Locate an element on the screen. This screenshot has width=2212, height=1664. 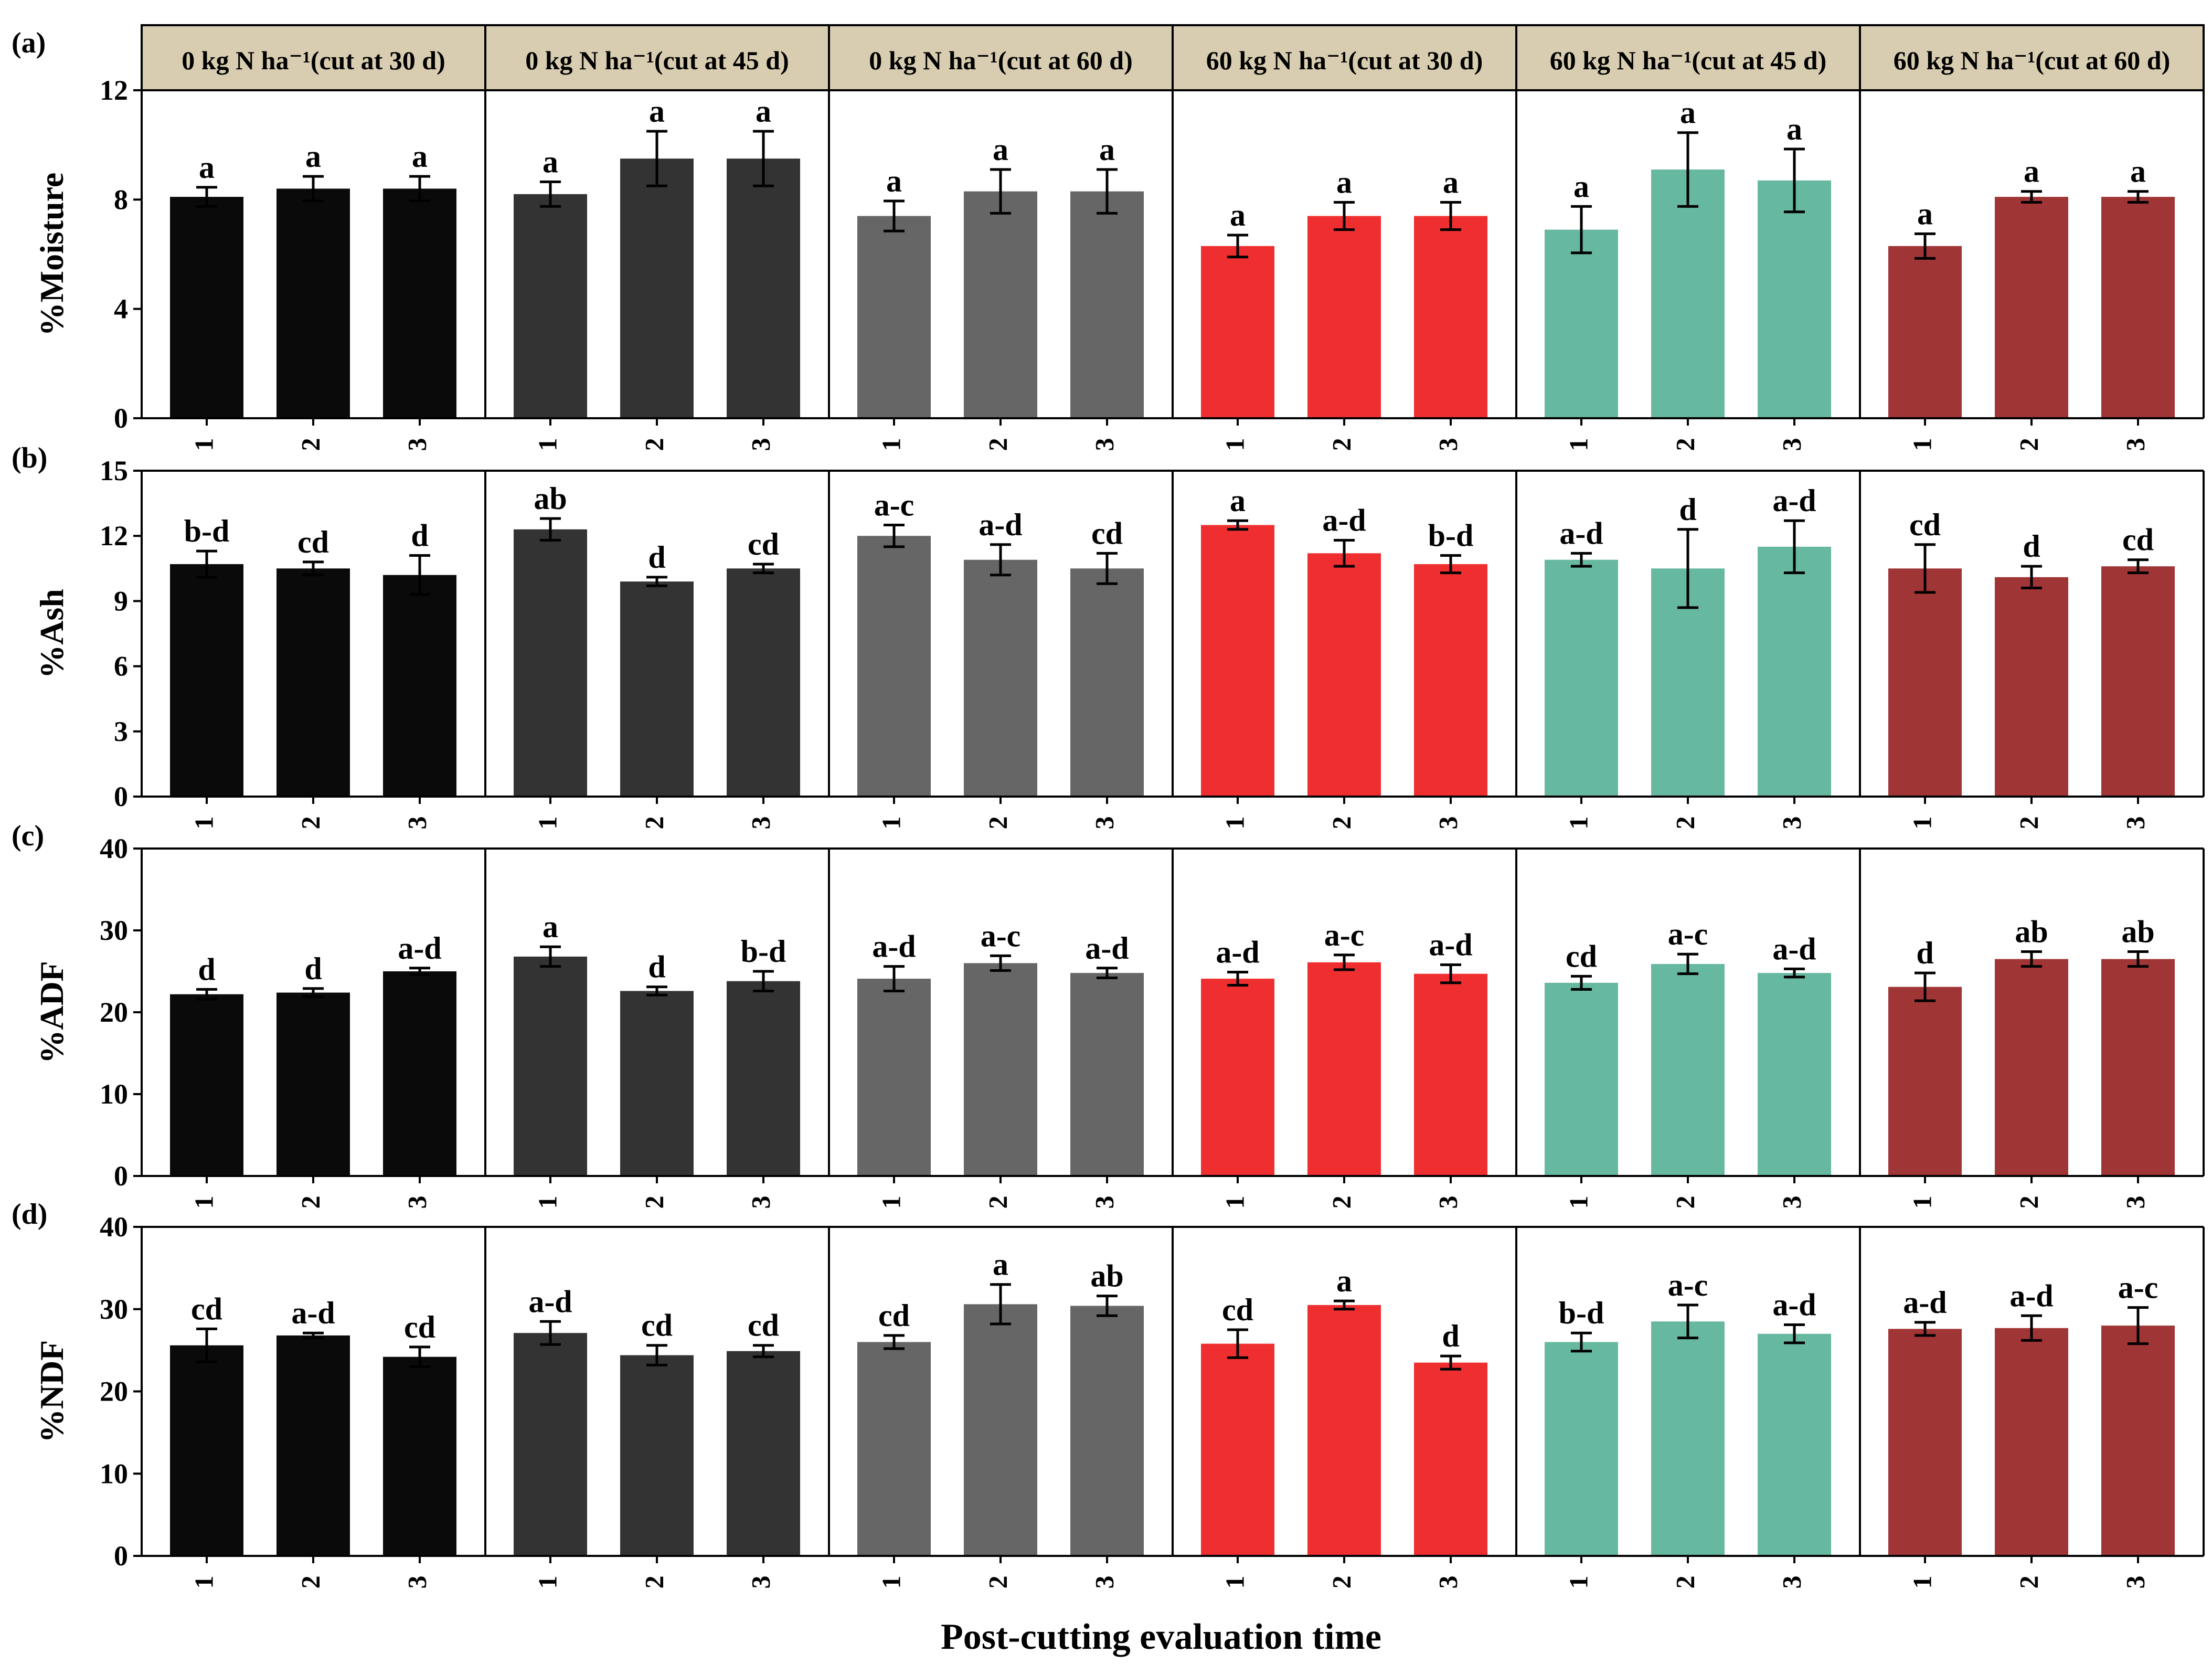
y-tick-label: 8 is located at coordinates (121, 200).